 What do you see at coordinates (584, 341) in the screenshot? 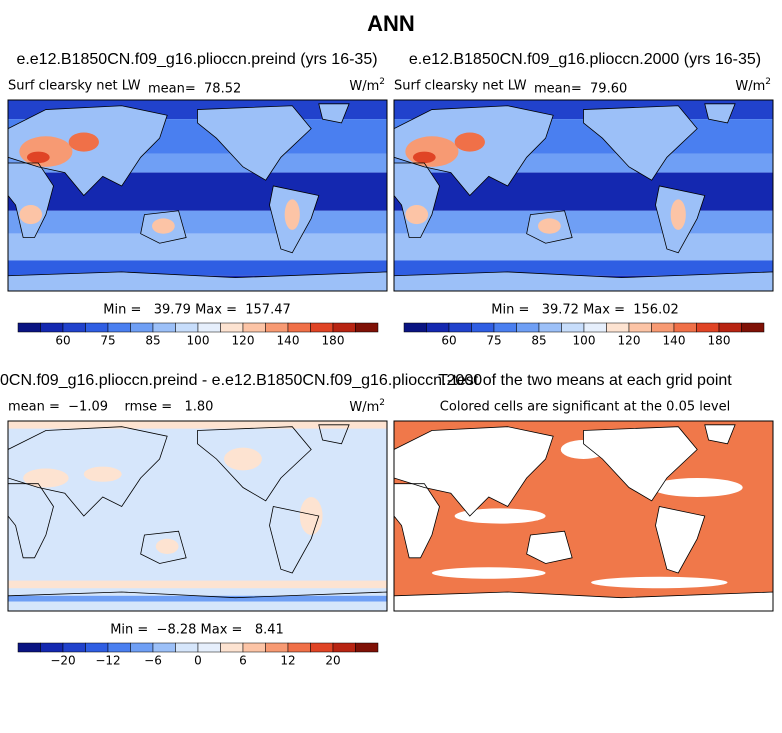
I see `colorbar-label: 100` at bounding box center [584, 341].